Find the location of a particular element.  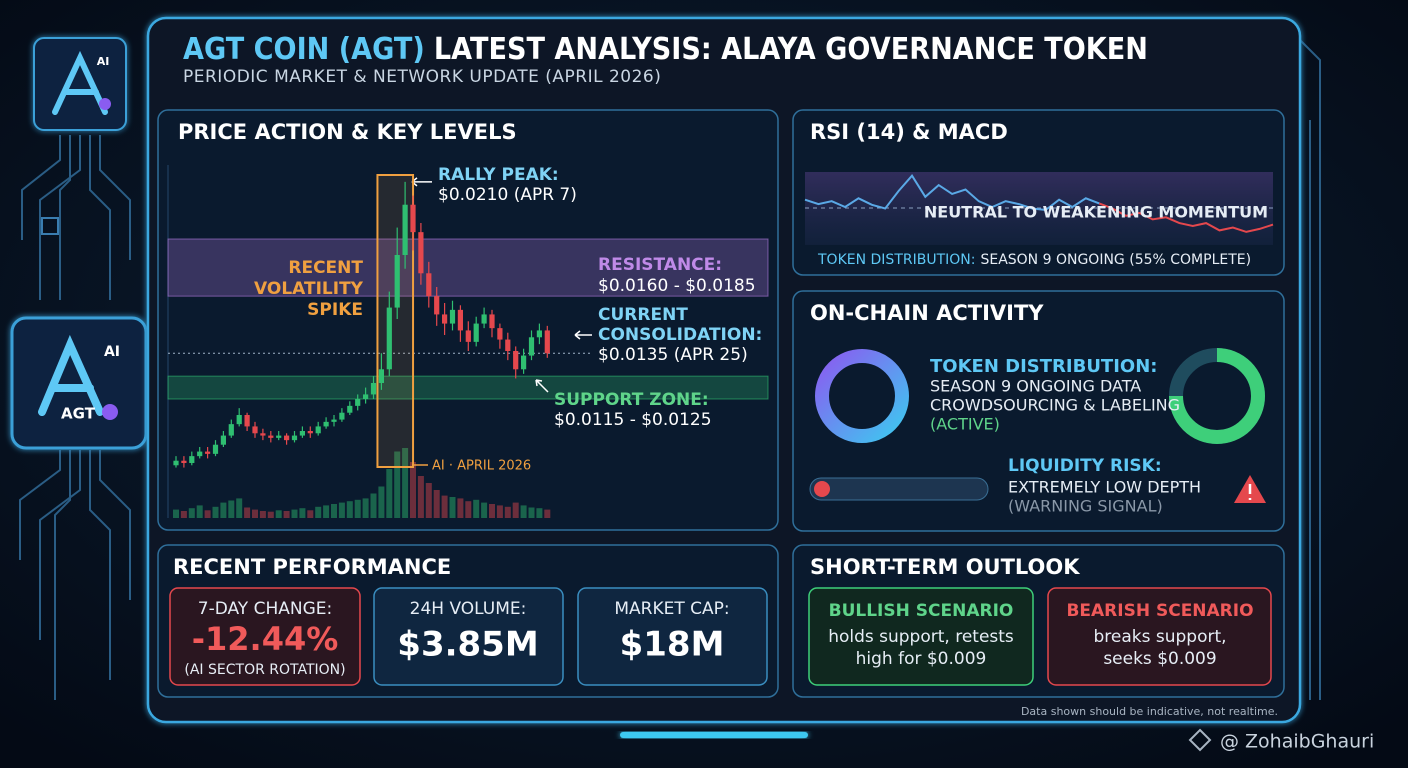

scenario-line: holds support, retests is located at coordinates (921, 637).